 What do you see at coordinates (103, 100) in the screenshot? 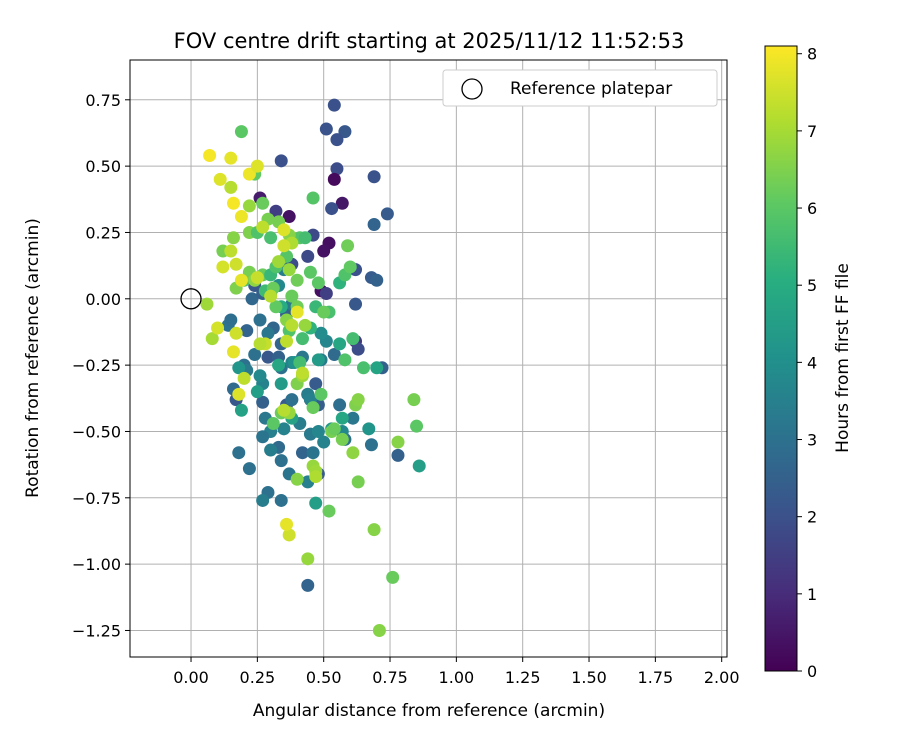
I see `y-tick-label: 0.75` at bounding box center [103, 100].